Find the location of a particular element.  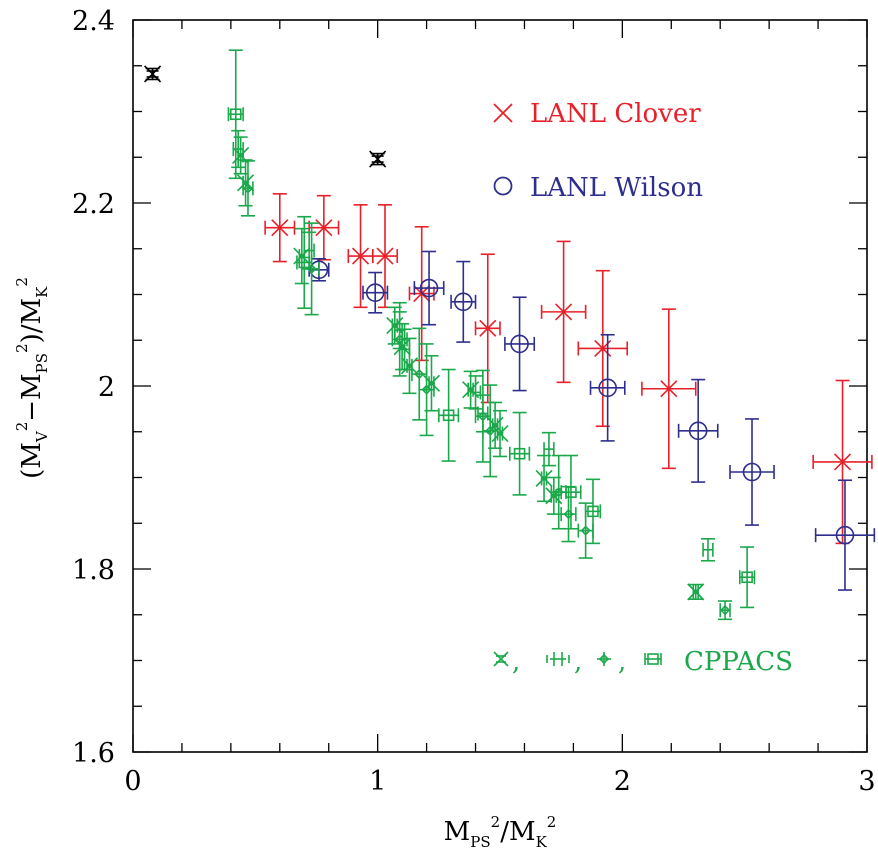

legend-wilson-marker is located at coordinates (503, 186).